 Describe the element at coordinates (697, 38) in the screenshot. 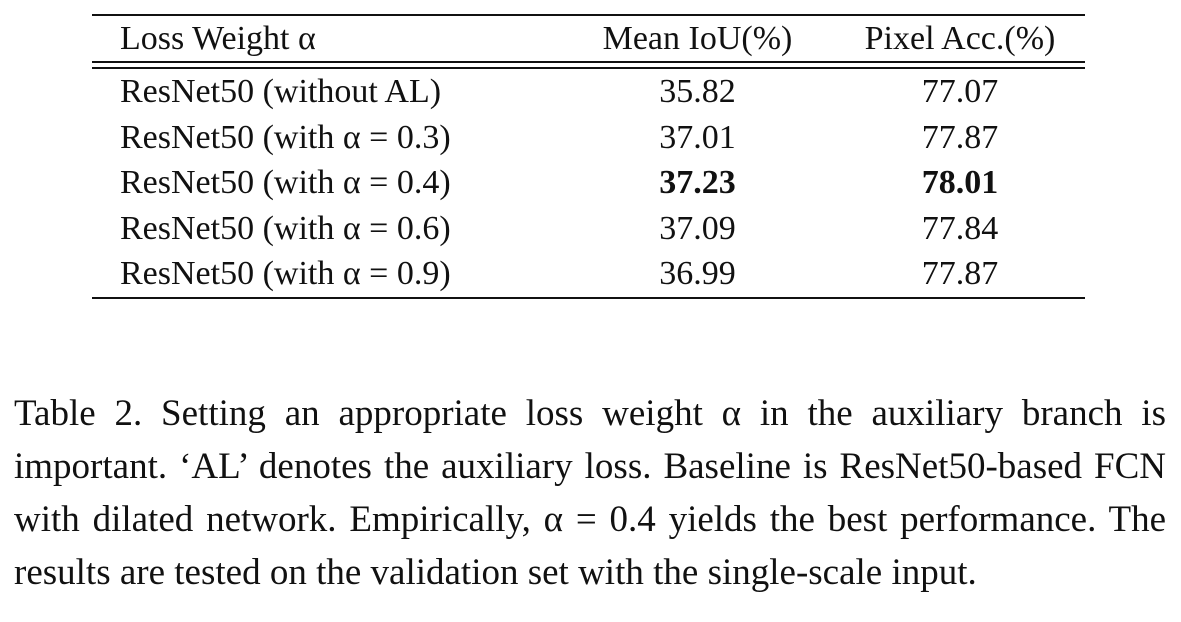

I see `header-mean-iou: Mean IoU(%)` at that location.